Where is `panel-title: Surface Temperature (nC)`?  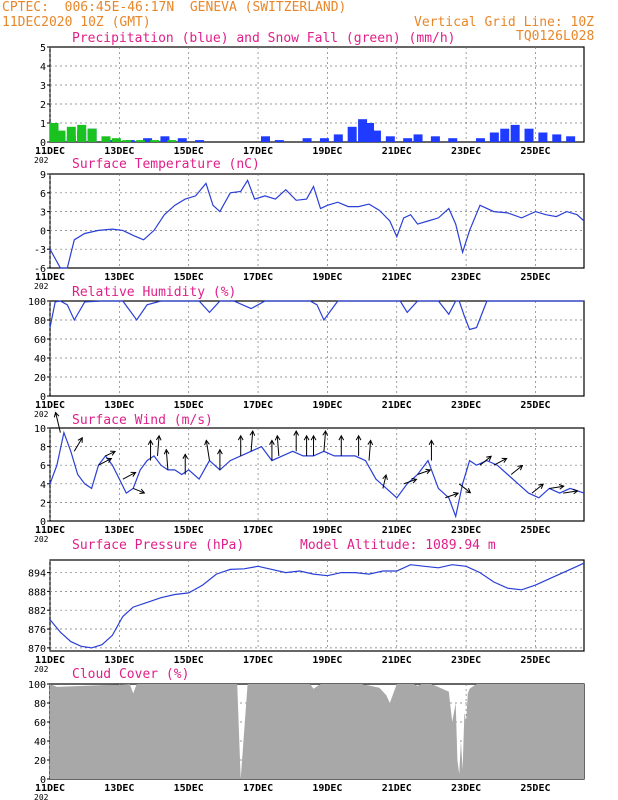 panel-title: Surface Temperature (nC) is located at coordinates (166, 164).